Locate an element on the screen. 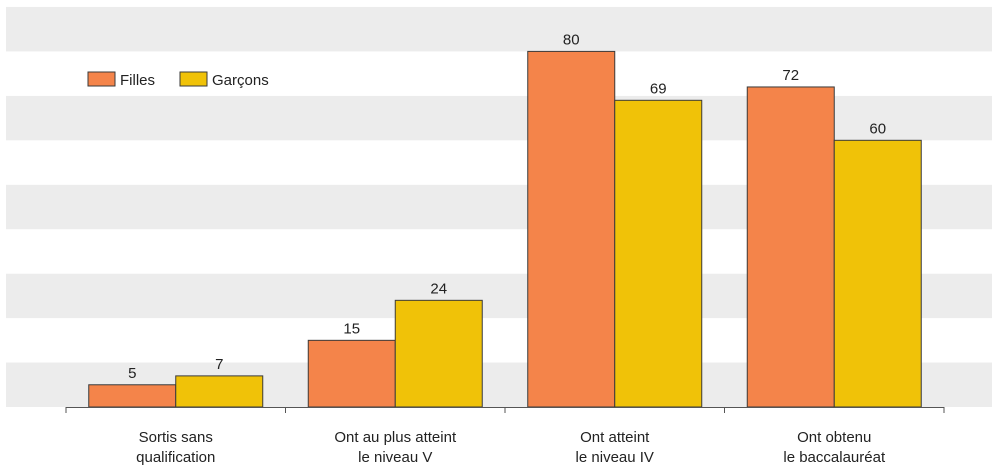  value-label-filles-4: 72 is located at coordinates (790, 75).